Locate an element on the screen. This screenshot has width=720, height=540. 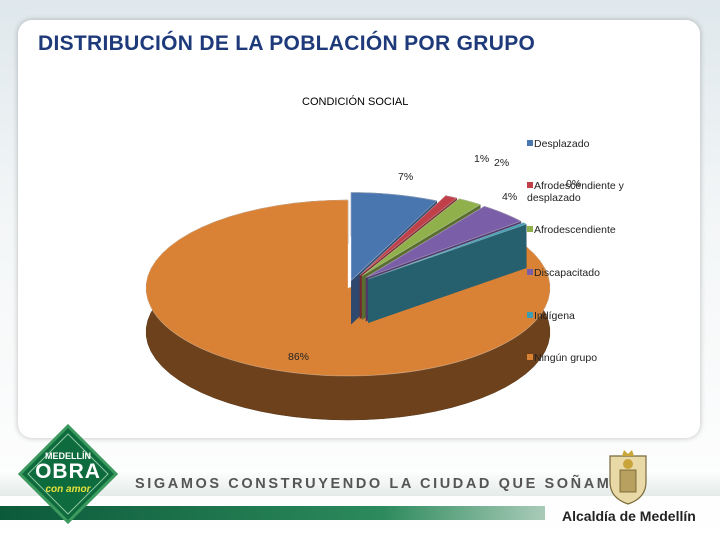
legend-label-3: Discapacitado is located at coordinates (567, 273).